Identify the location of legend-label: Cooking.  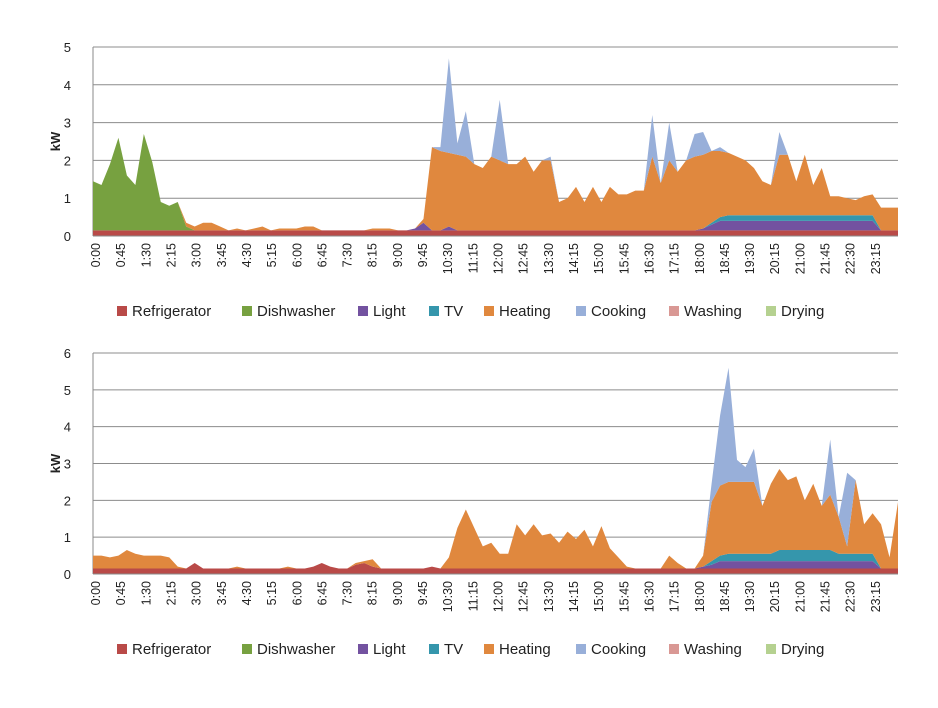
(618, 649).